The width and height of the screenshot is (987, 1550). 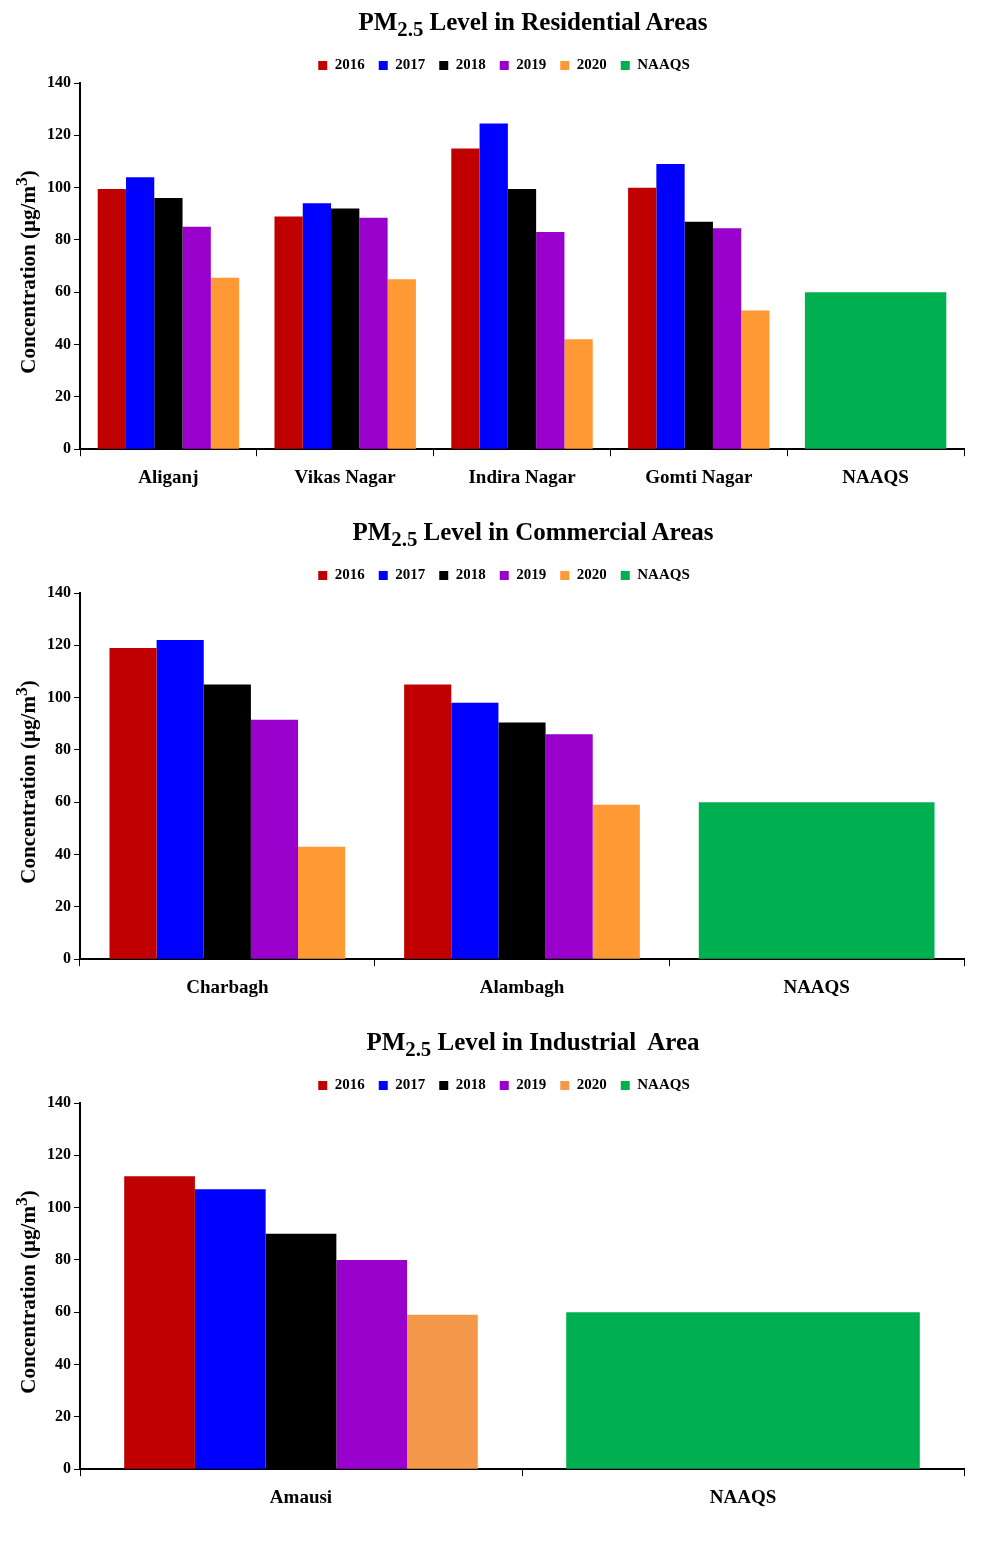 I want to click on chart-title: PM$_{2.5}$ Level in Residential Areas, so click(x=533, y=25).